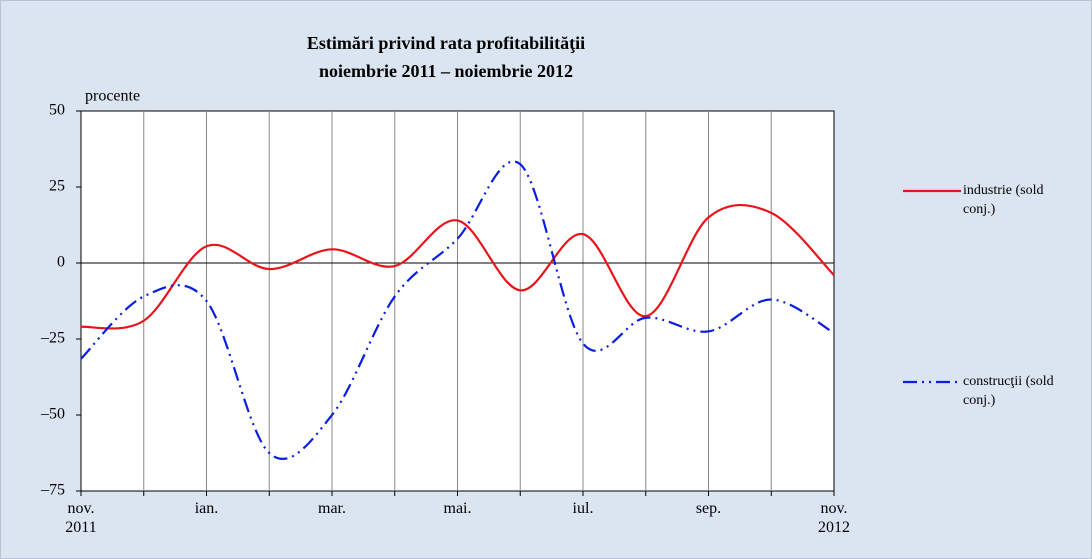 This screenshot has width=1092, height=559. Describe the element at coordinates (332, 508) in the screenshot. I see `x-tick-label: mar.` at that location.